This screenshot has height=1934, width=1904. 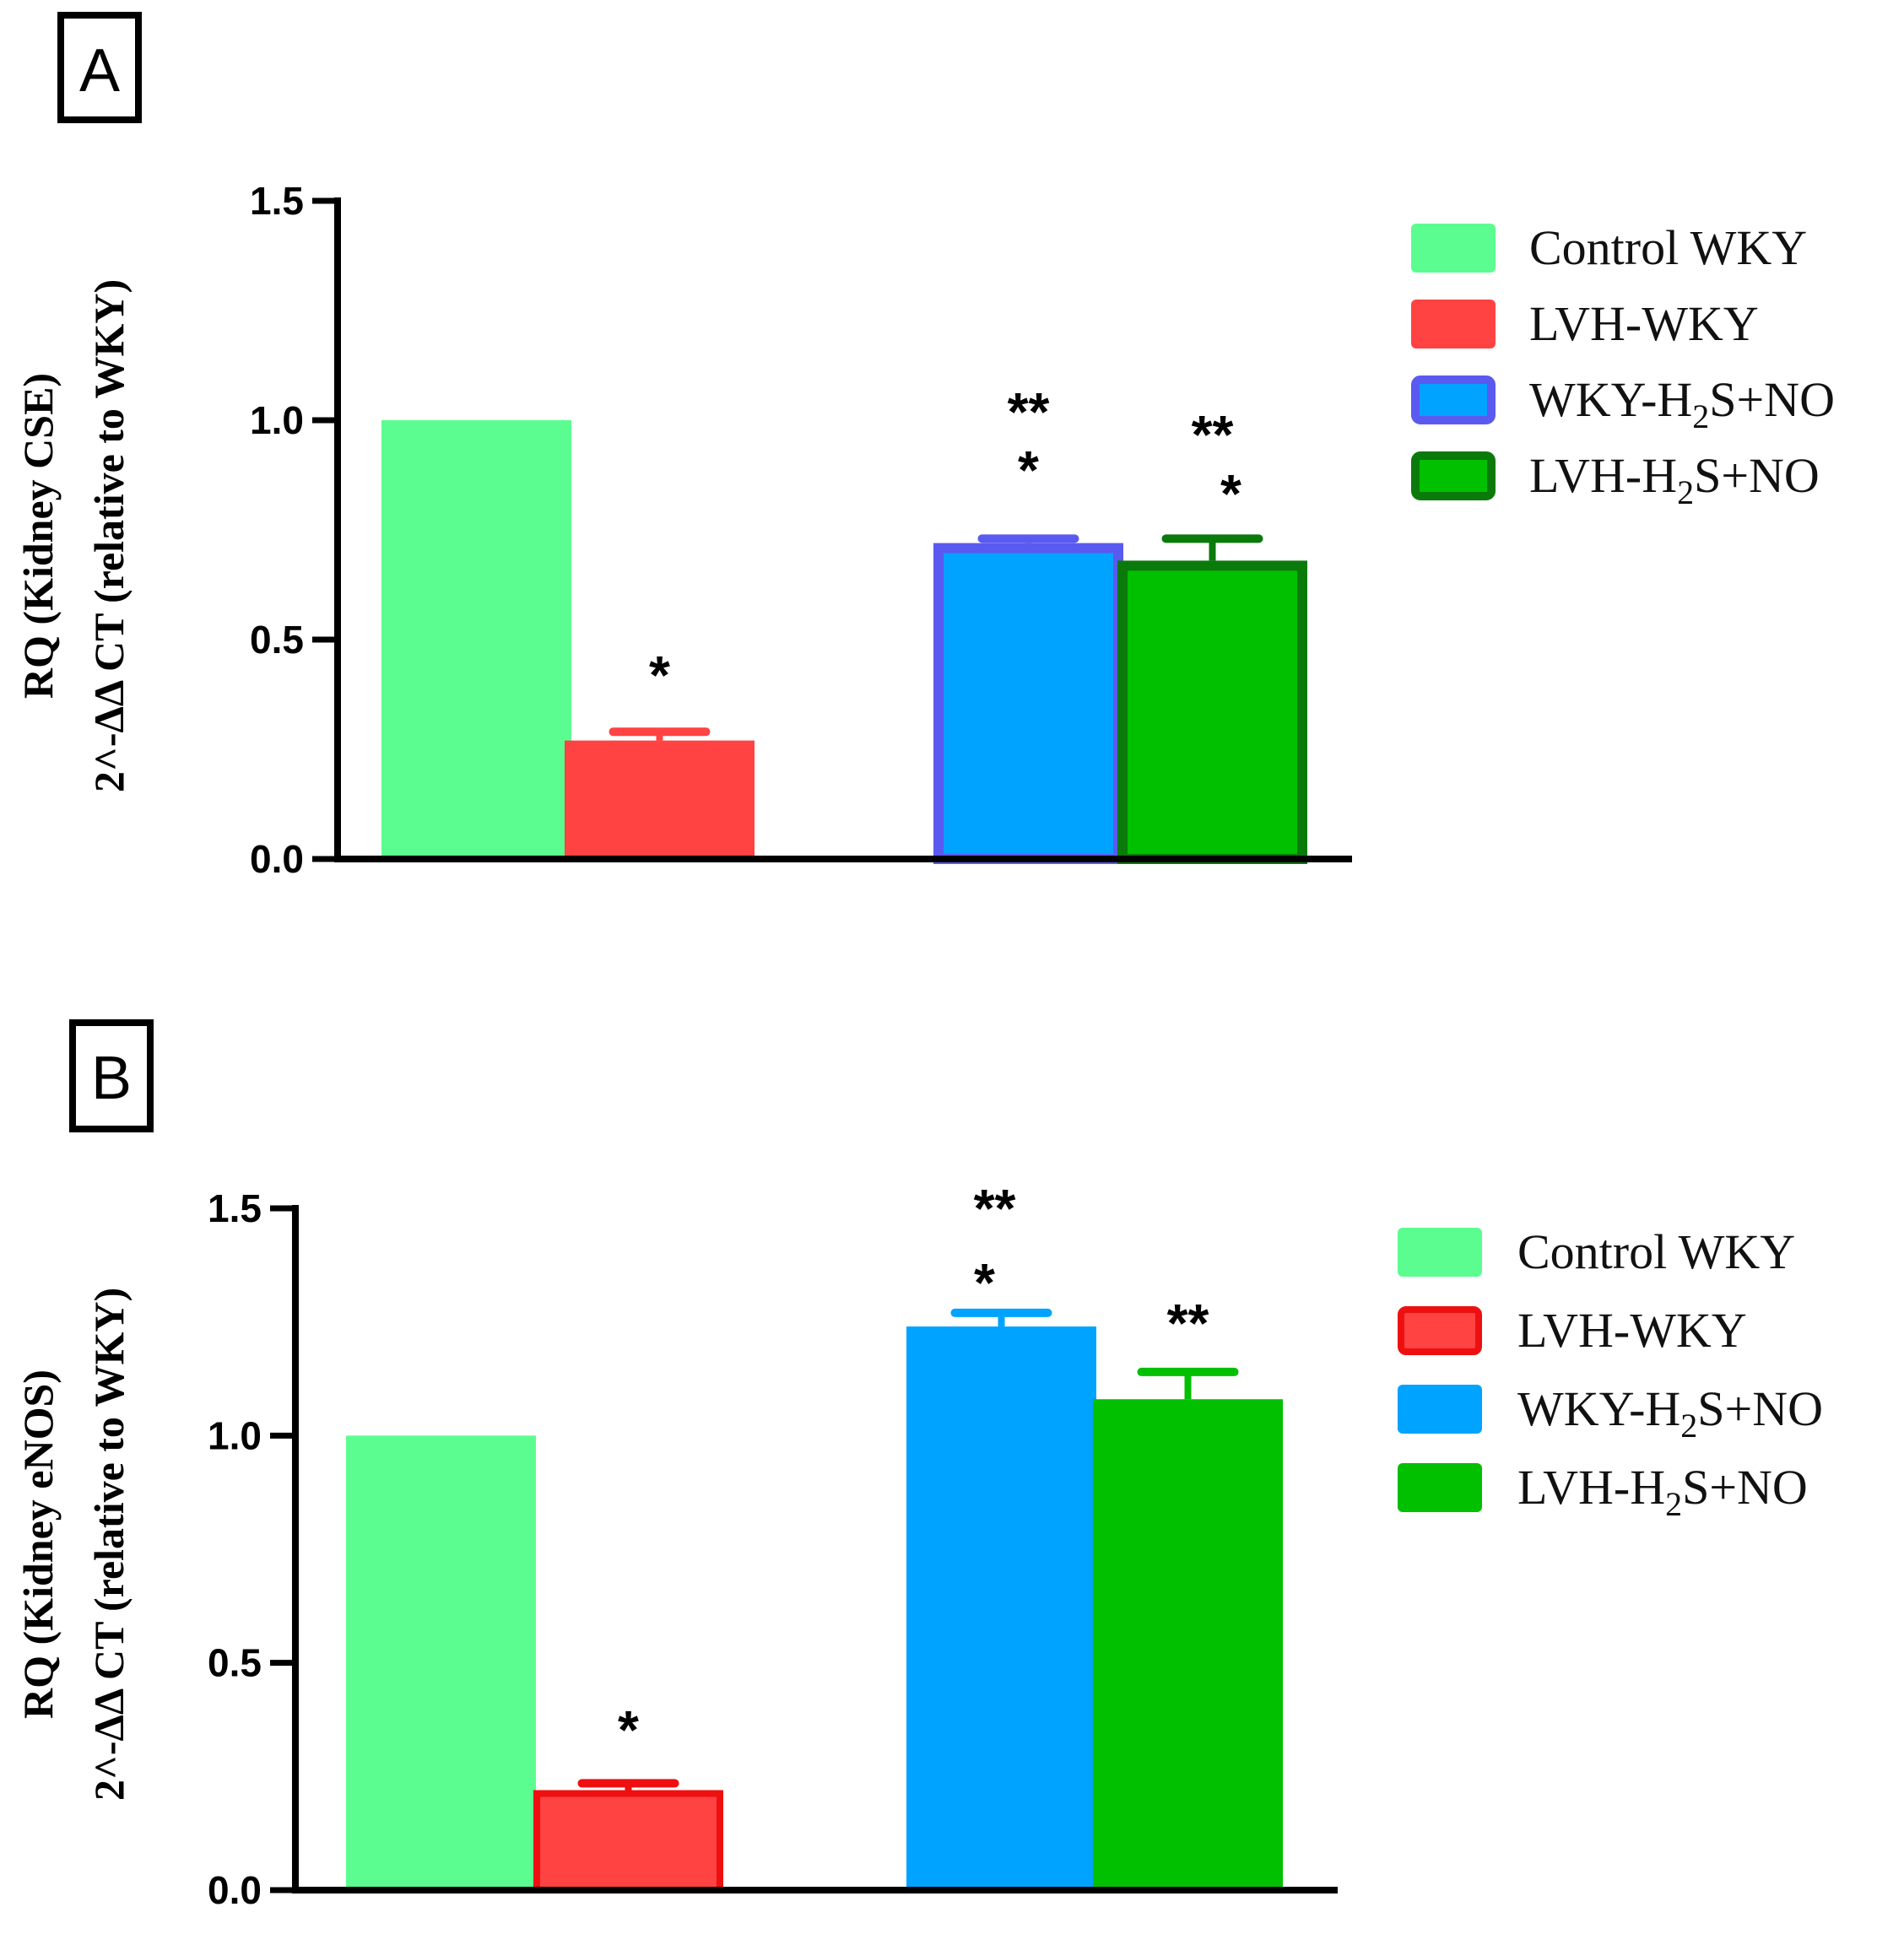 I want to click on chart-b-legend-label-lvh-h2s-no: LVH-H2S+NO, so click(x=1662, y=1491).